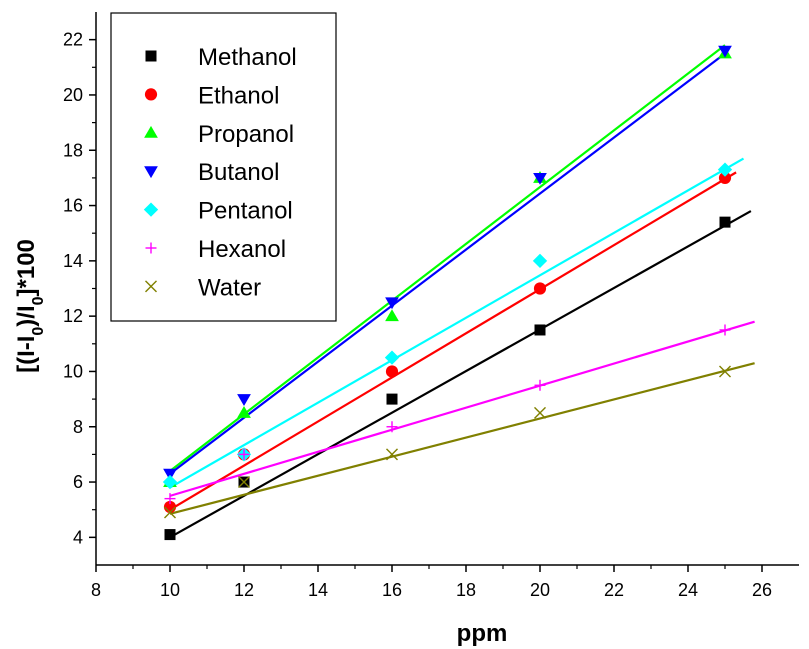  I want to click on legend-label-water: Water, so click(229, 287).